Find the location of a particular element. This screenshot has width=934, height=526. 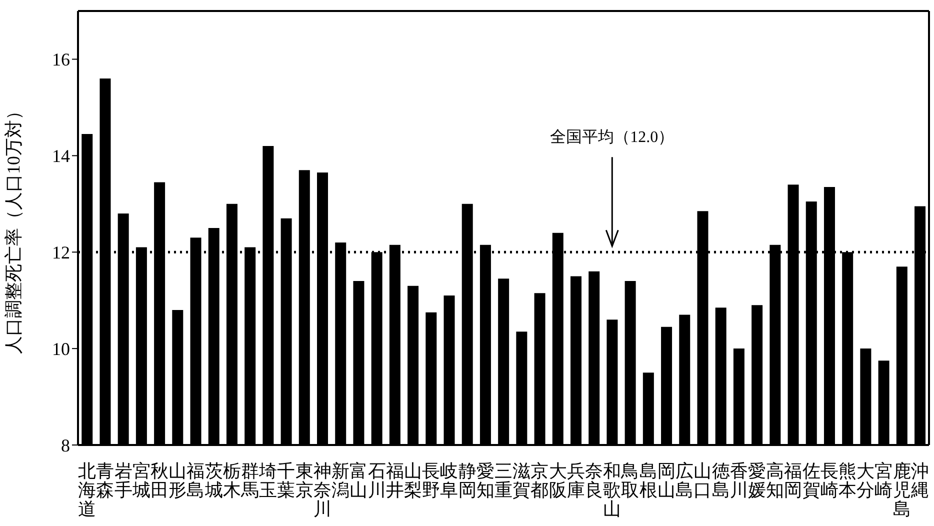

x-tick-label: 滋賀 is located at coordinates (521, 480).